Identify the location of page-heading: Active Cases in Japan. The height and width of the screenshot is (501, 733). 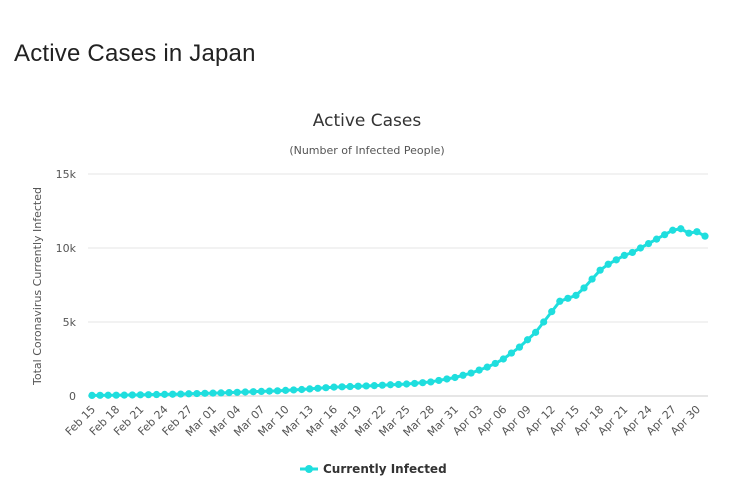
(135, 53).